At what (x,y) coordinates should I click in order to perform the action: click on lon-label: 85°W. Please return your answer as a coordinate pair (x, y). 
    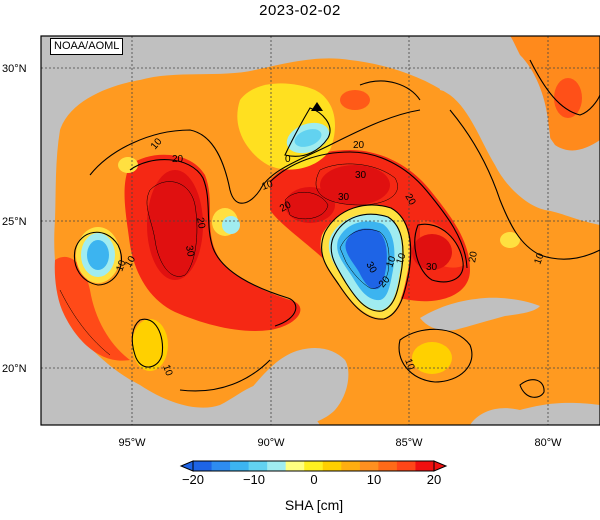
    Looking at the image, I should click on (409, 443).